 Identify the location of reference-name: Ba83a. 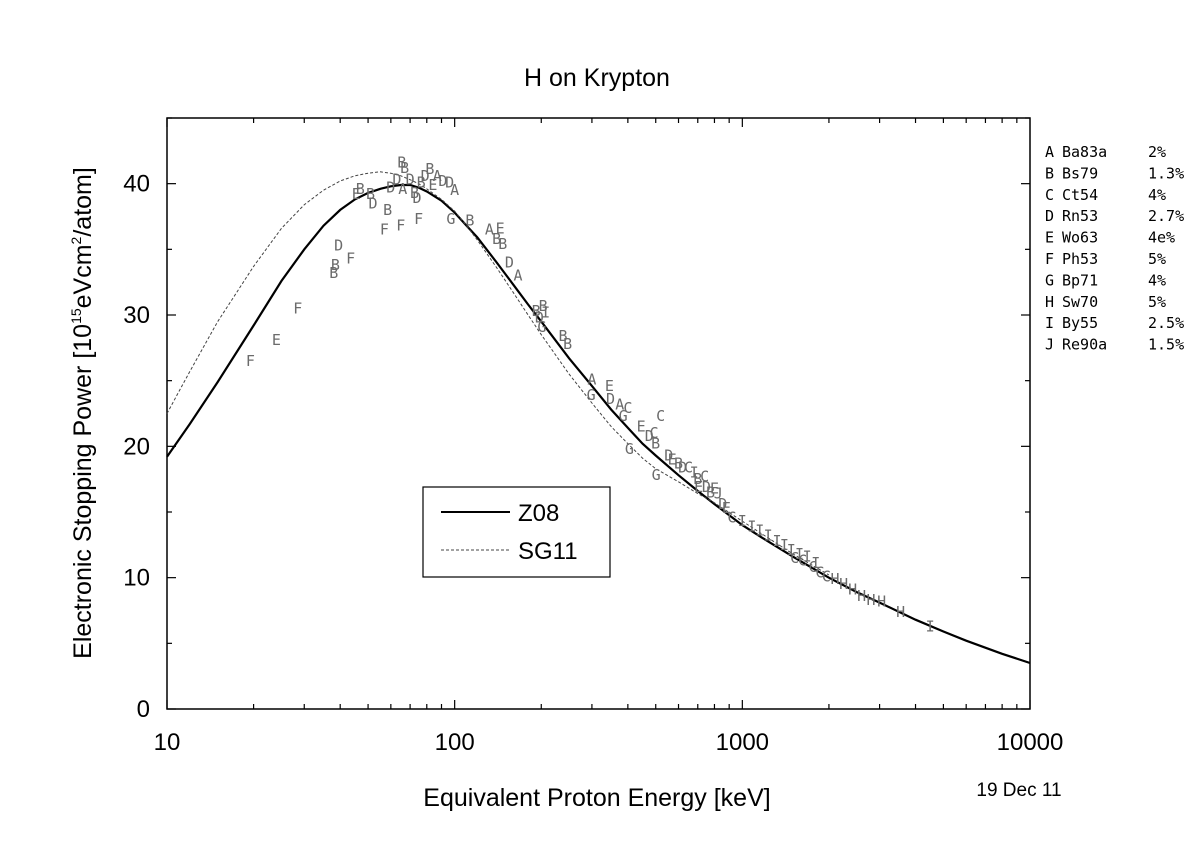
(1084, 152).